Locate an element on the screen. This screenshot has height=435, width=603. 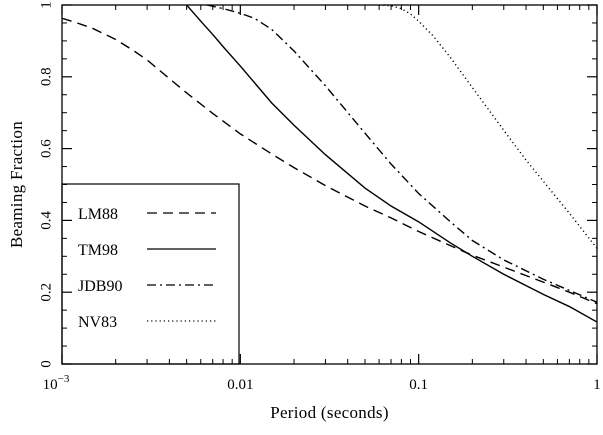
y-tick-label: 0.4 is located at coordinates (46, 220).